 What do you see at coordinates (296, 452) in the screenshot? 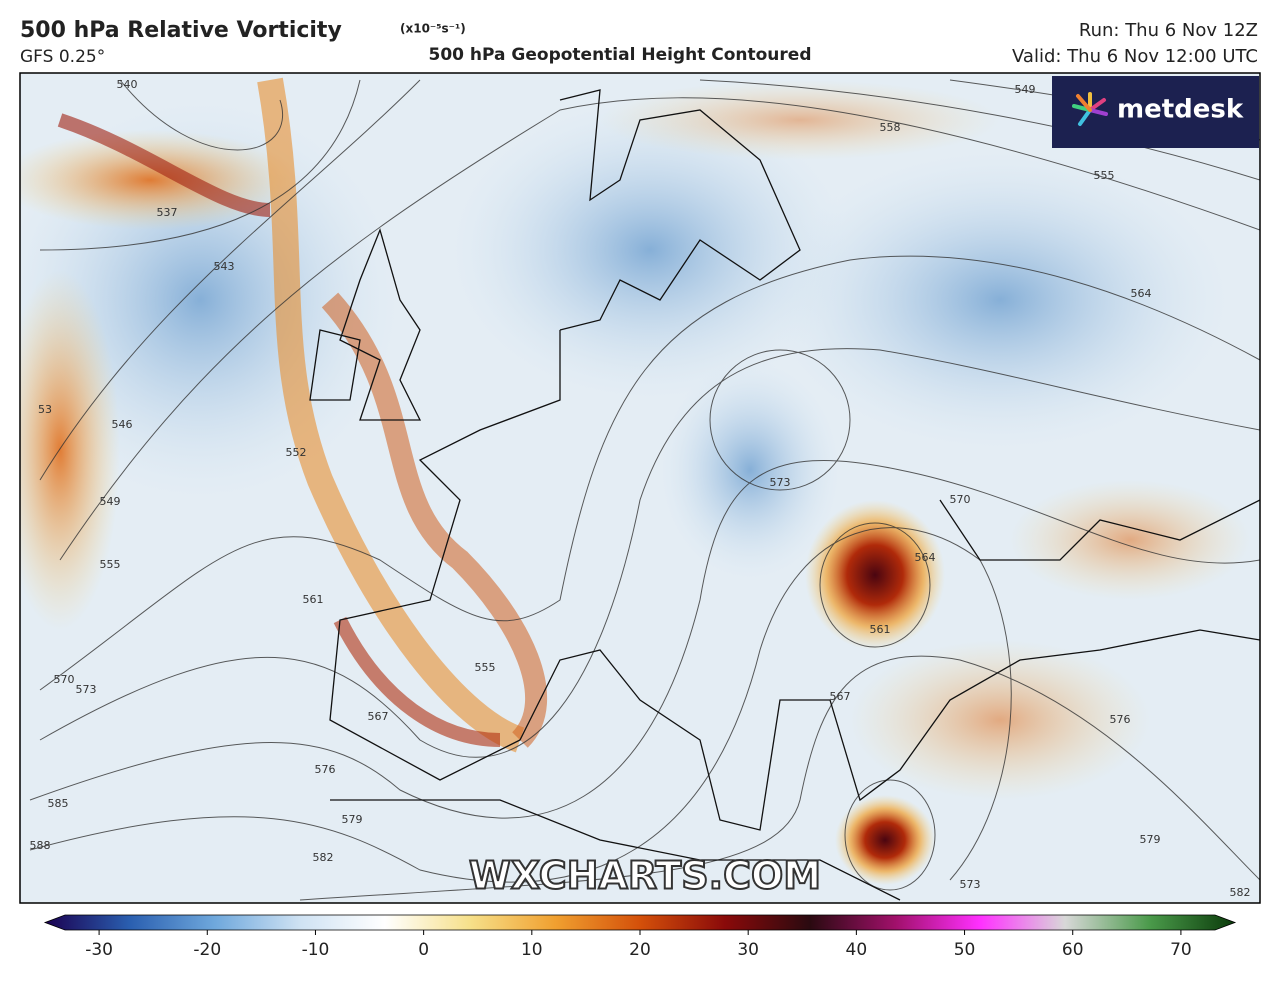
I see `contour-label: 552` at bounding box center [296, 452].